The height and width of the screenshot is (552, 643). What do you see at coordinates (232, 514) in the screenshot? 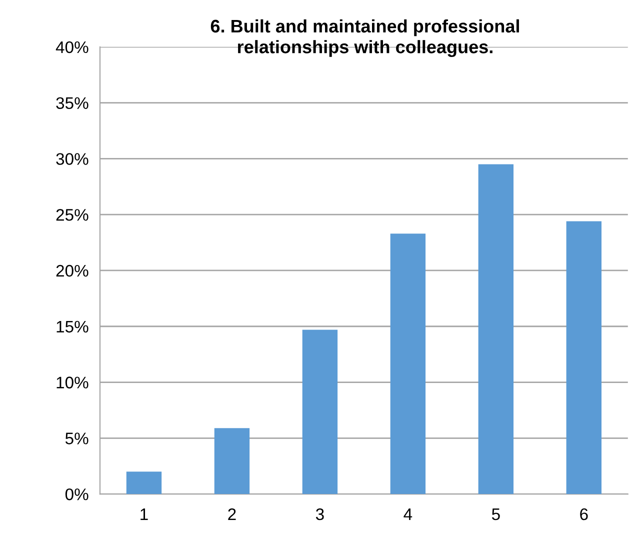
I see `x-tick-label: 2` at bounding box center [232, 514].